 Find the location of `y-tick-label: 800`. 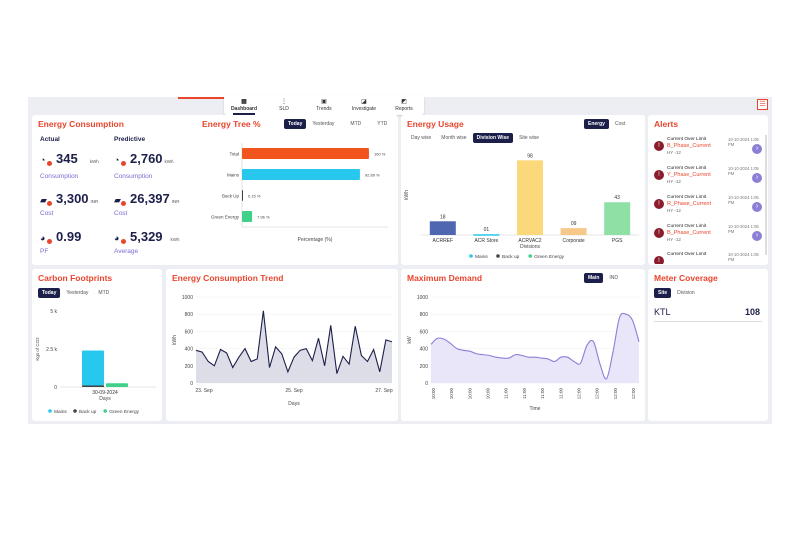

y-tick-label: 800 is located at coordinates (424, 315).